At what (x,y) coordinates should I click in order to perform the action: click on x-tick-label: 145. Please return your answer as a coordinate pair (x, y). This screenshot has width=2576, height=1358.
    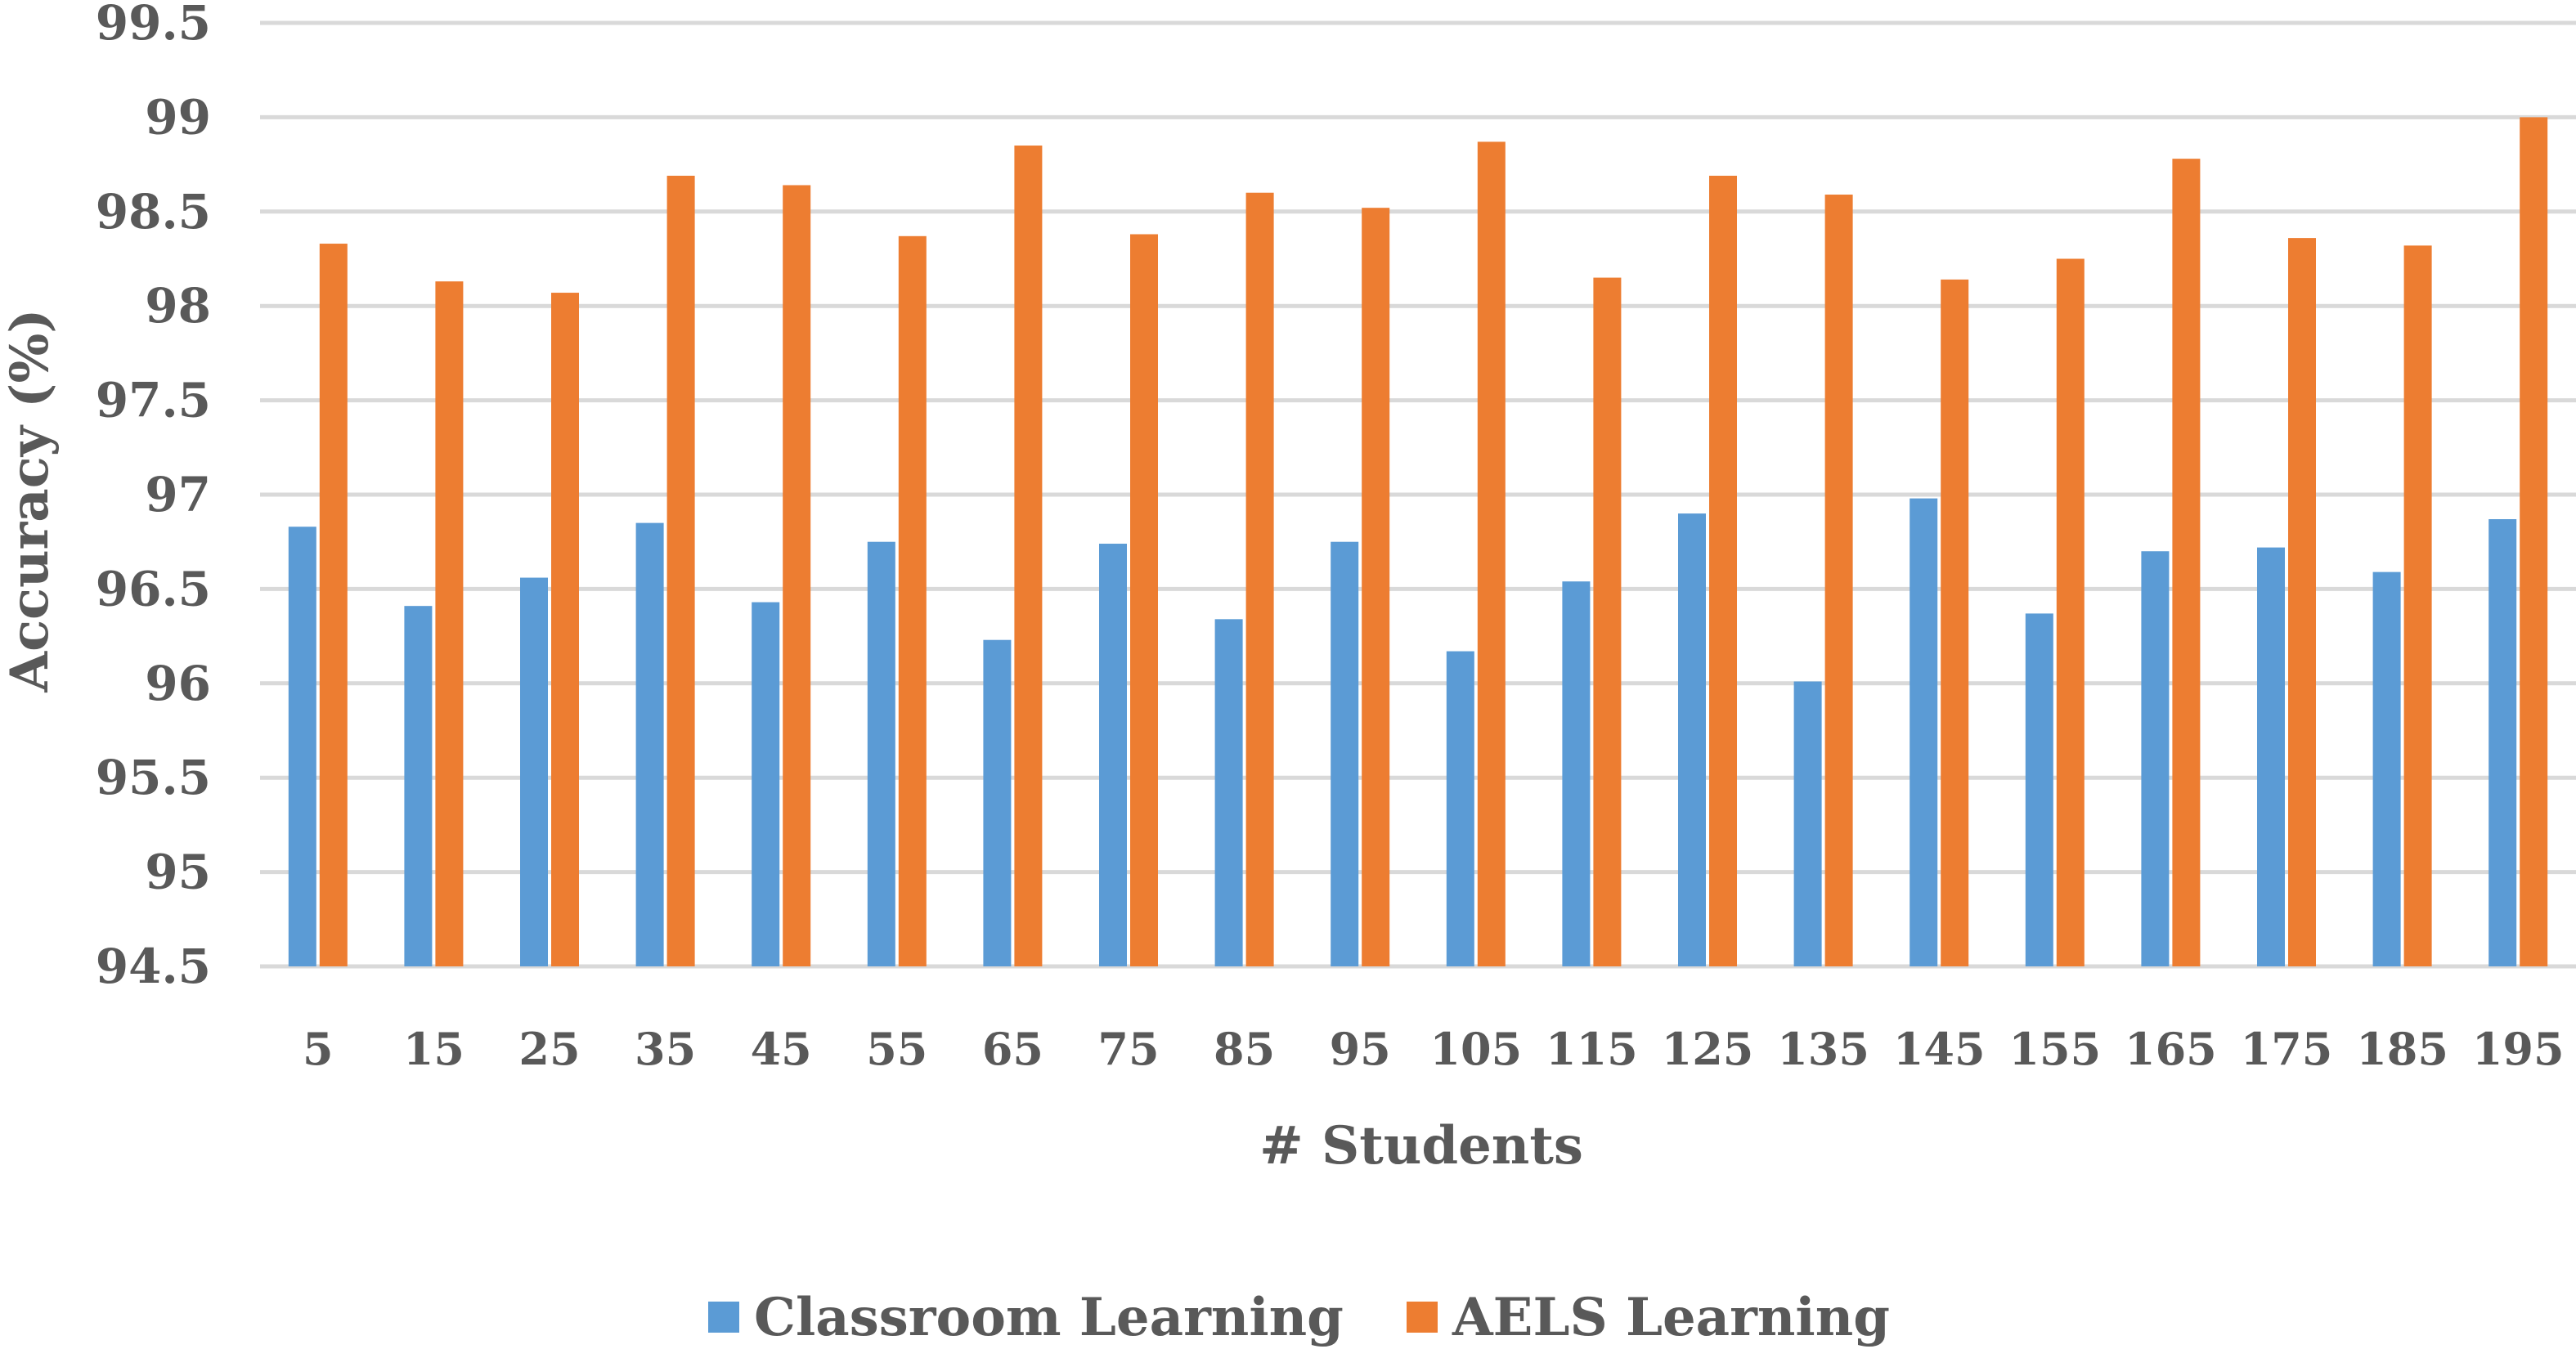
    Looking at the image, I should click on (1940, 1049).